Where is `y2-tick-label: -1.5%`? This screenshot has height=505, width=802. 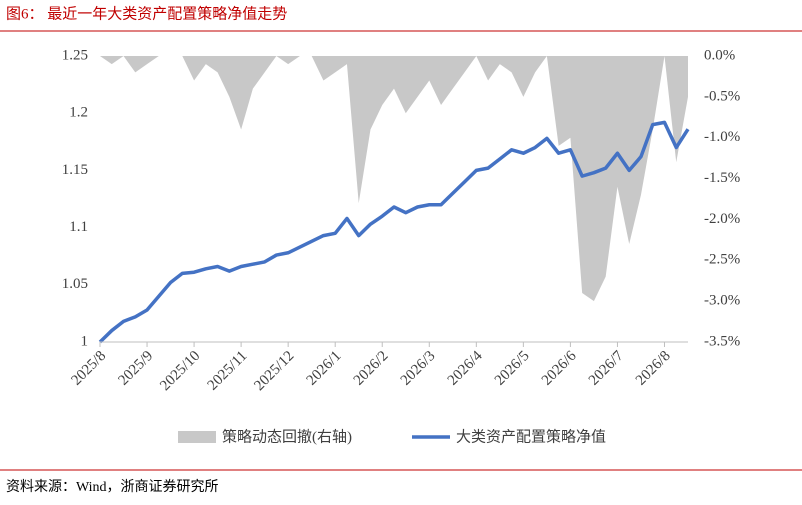
y2-tick-label: -1.5% is located at coordinates (722, 178).